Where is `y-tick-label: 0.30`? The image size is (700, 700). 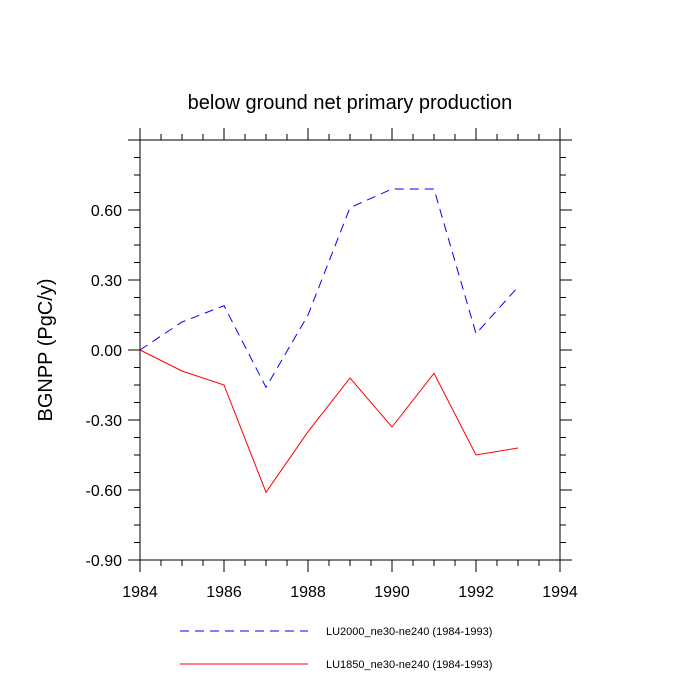 y-tick-label: 0.30 is located at coordinates (106, 281).